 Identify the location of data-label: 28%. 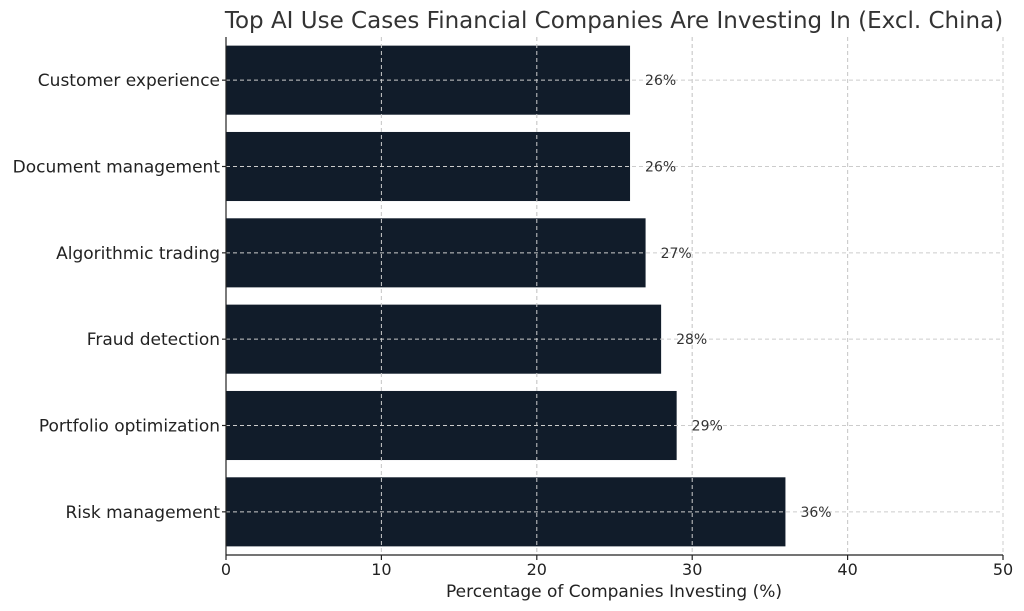
(691, 340).